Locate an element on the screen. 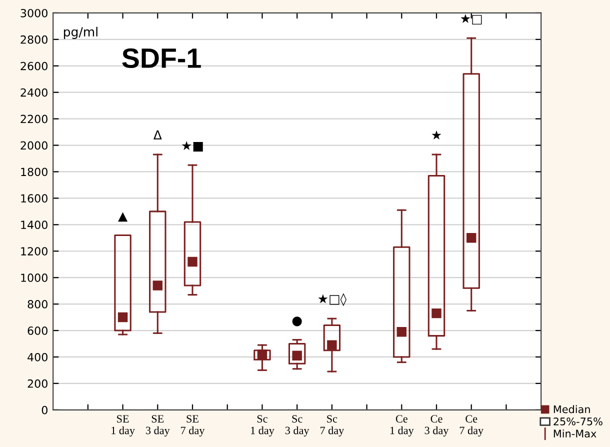  x-tick-label: Sc 7 day is located at coordinates (332, 425).